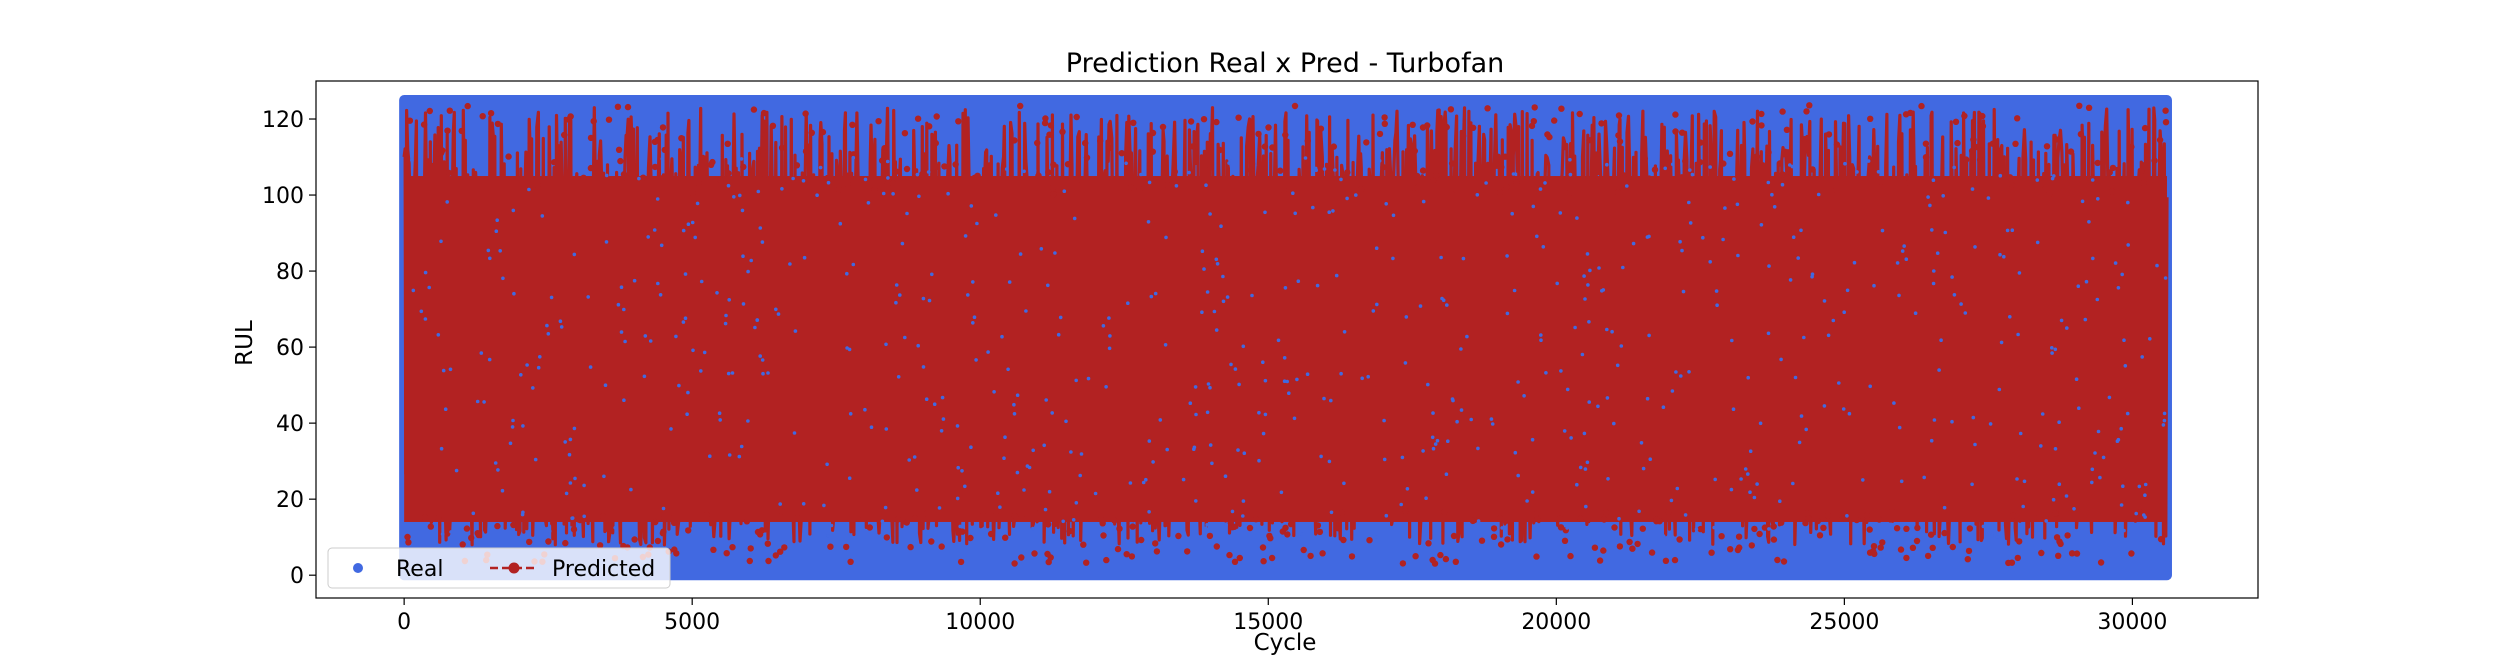 Image resolution: width=2500 pixels, height=670 pixels. What do you see at coordinates (283, 196) in the screenshot?
I see `y-tick-label: 100` at bounding box center [283, 196].